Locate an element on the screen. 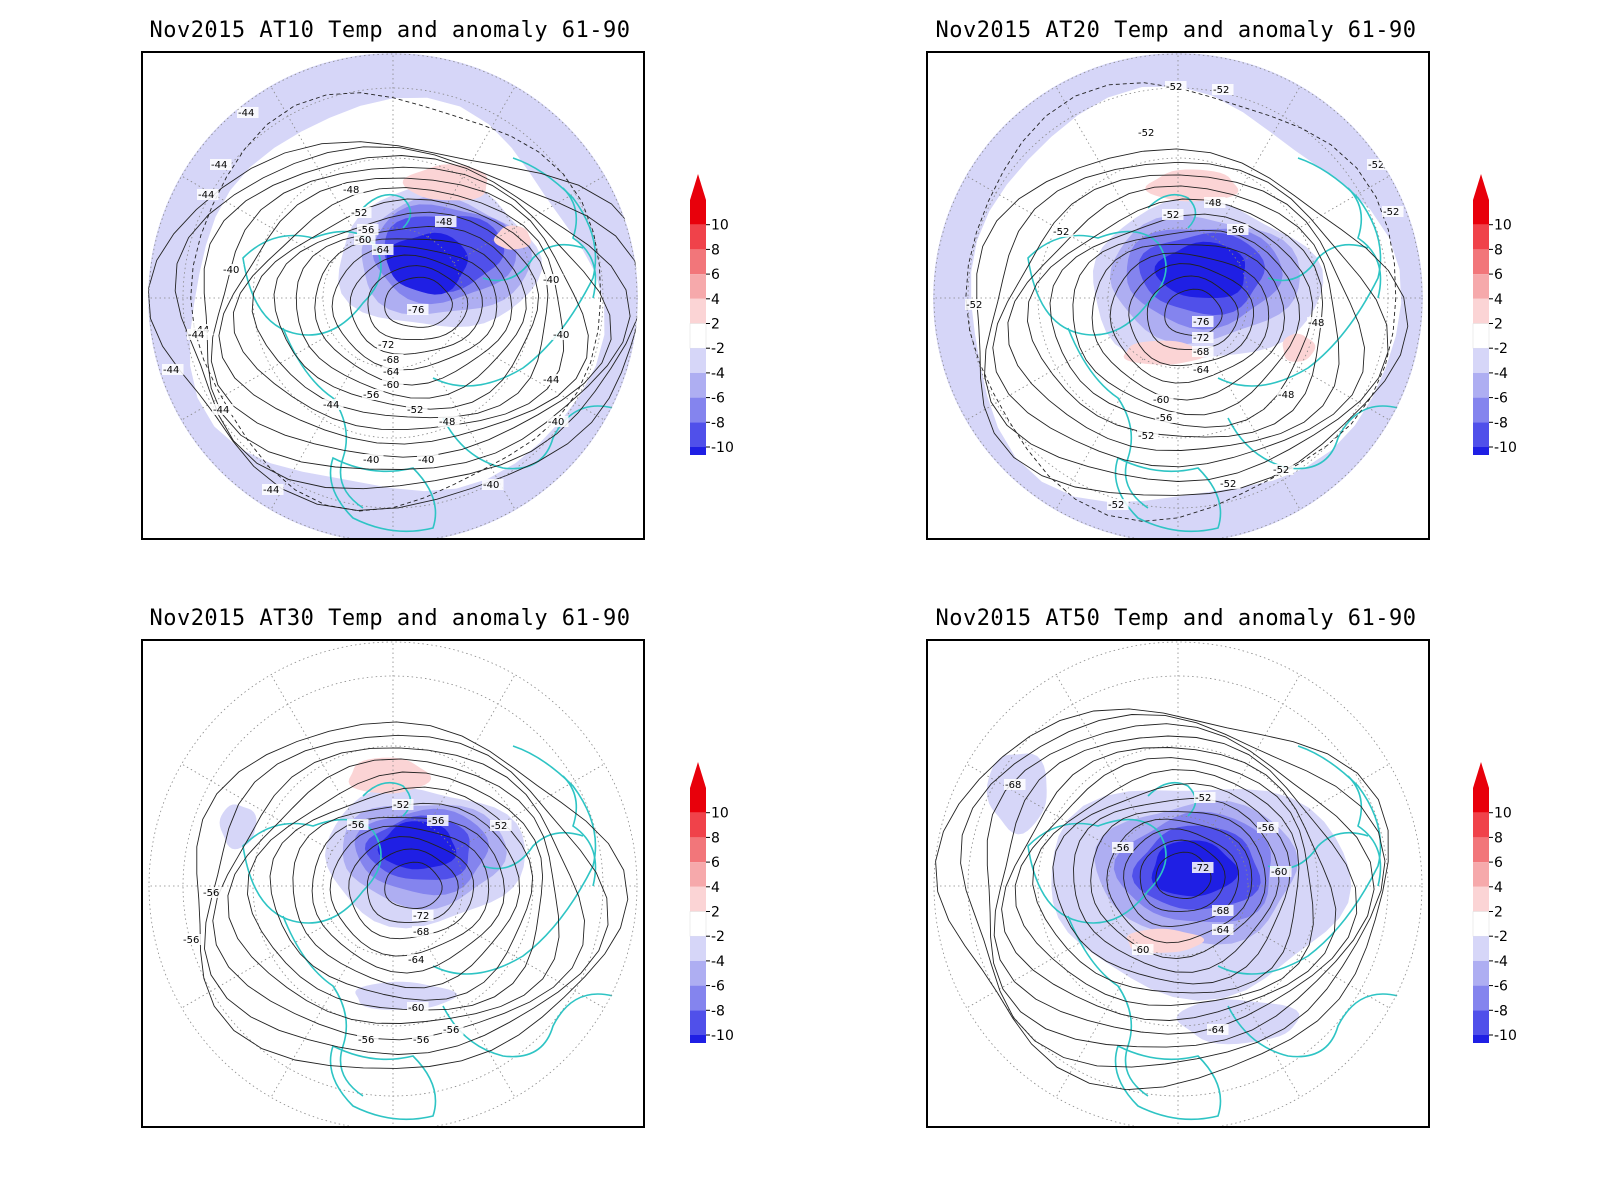 This screenshot has height=1200, width=1600. map-disc: -52 -56 -56 -52 -56 -72 -68 -64 -60 -56 -56 -56 -56 is located at coordinates (393, 883).